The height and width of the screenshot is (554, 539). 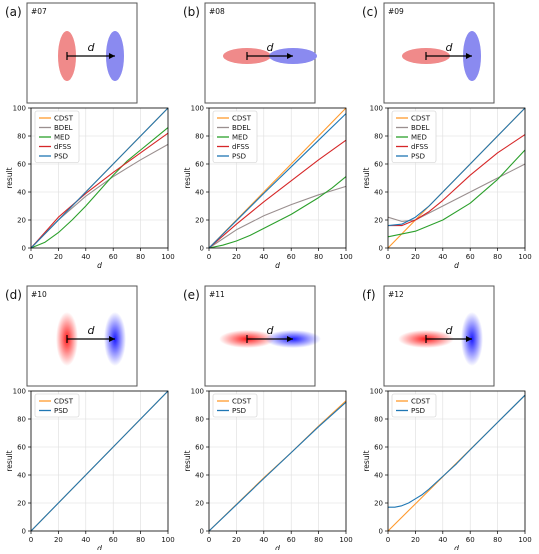 I want to click on panel-letter: (d), so click(x=13, y=295).